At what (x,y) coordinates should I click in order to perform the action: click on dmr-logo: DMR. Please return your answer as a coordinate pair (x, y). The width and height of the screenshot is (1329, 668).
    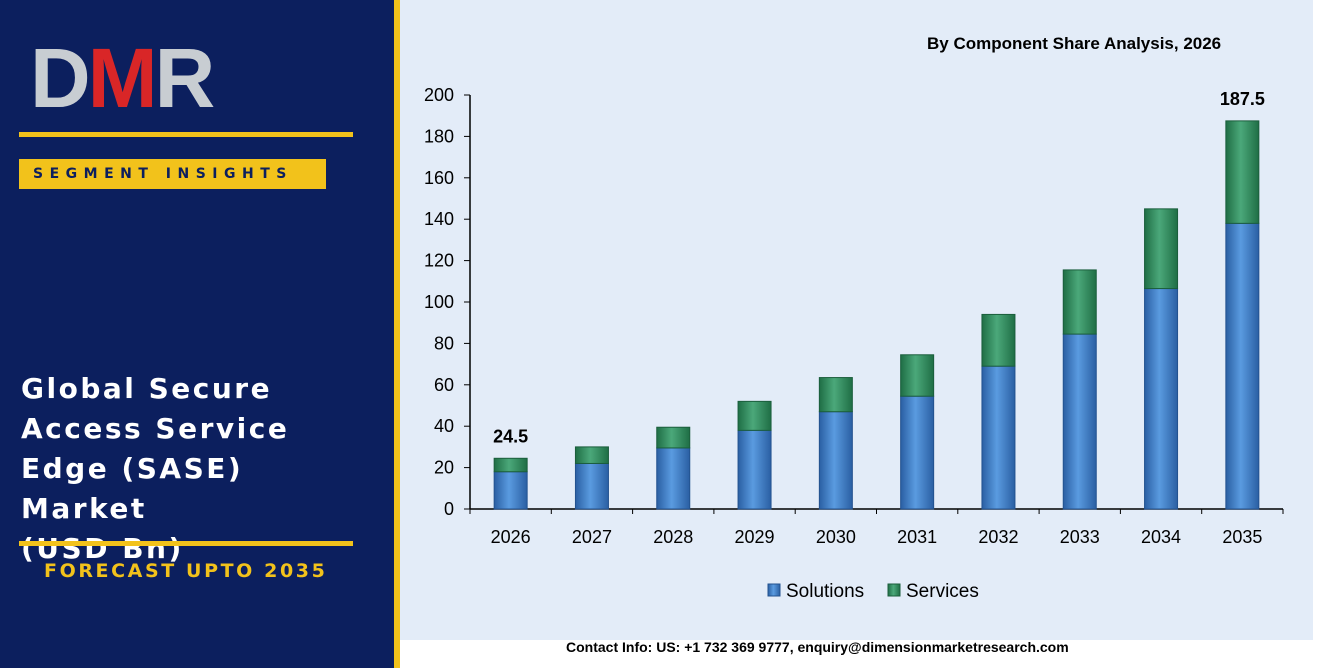
    Looking at the image, I should click on (130, 78).